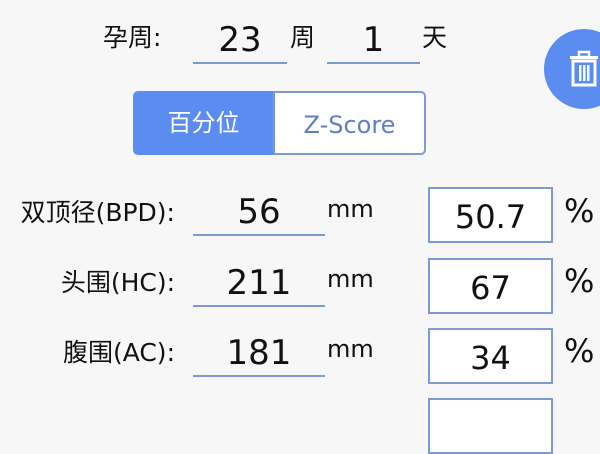  What do you see at coordinates (117, 282) in the screenshot?
I see `hc-label: 头围(HC):` at bounding box center [117, 282].